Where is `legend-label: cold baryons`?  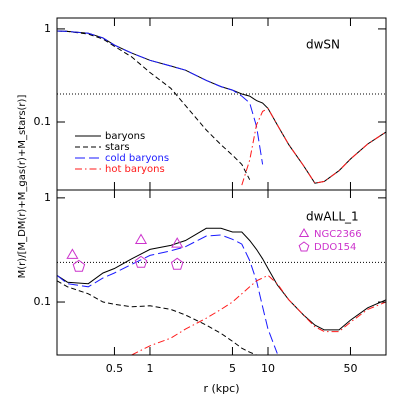
legend-label: cold baryons is located at coordinates (137, 158).